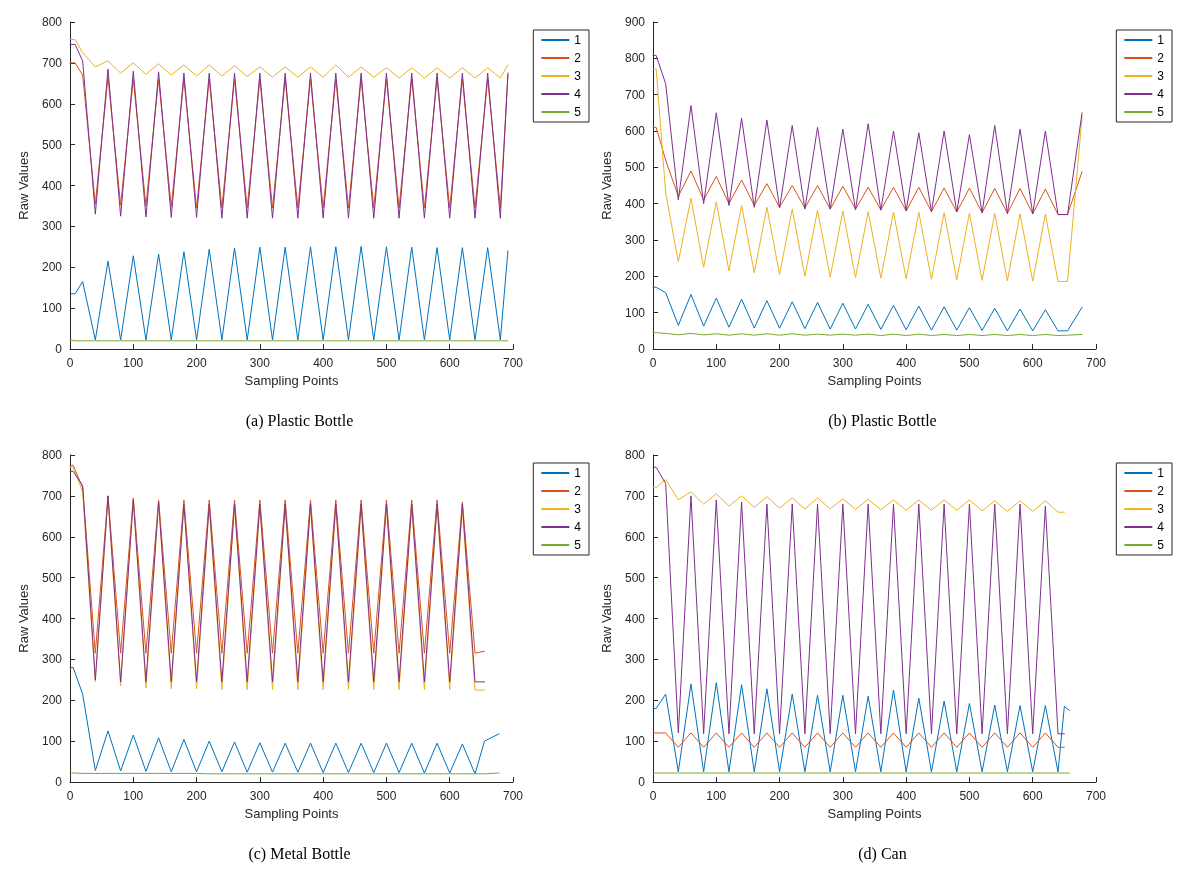  What do you see at coordinates (635, 203) in the screenshot?
I see `y-tick-label: 400` at bounding box center [635, 203].